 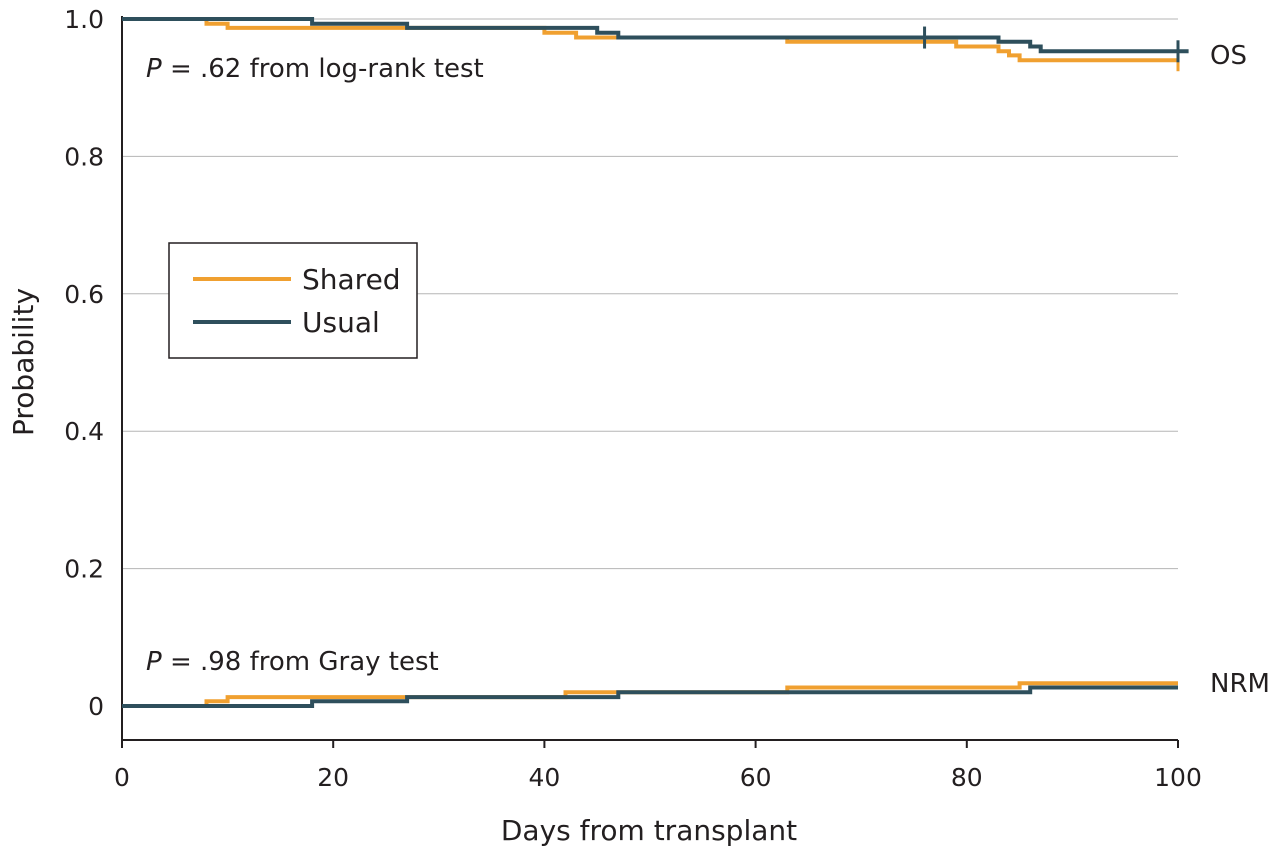 What do you see at coordinates (341, 322) in the screenshot?
I see `legend-label-usual: Usual` at bounding box center [341, 322].